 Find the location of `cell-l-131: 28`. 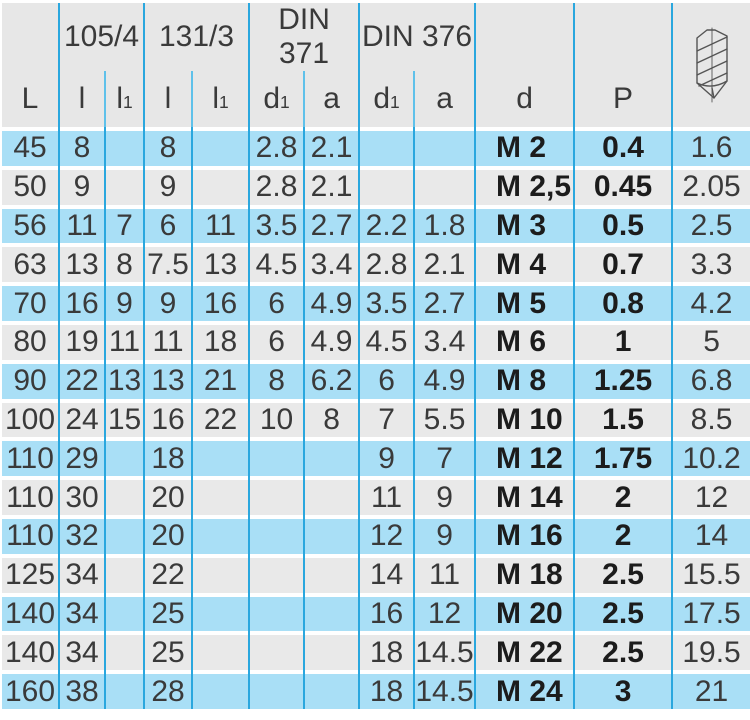

cell-l-131: 28 is located at coordinates (169, 689).